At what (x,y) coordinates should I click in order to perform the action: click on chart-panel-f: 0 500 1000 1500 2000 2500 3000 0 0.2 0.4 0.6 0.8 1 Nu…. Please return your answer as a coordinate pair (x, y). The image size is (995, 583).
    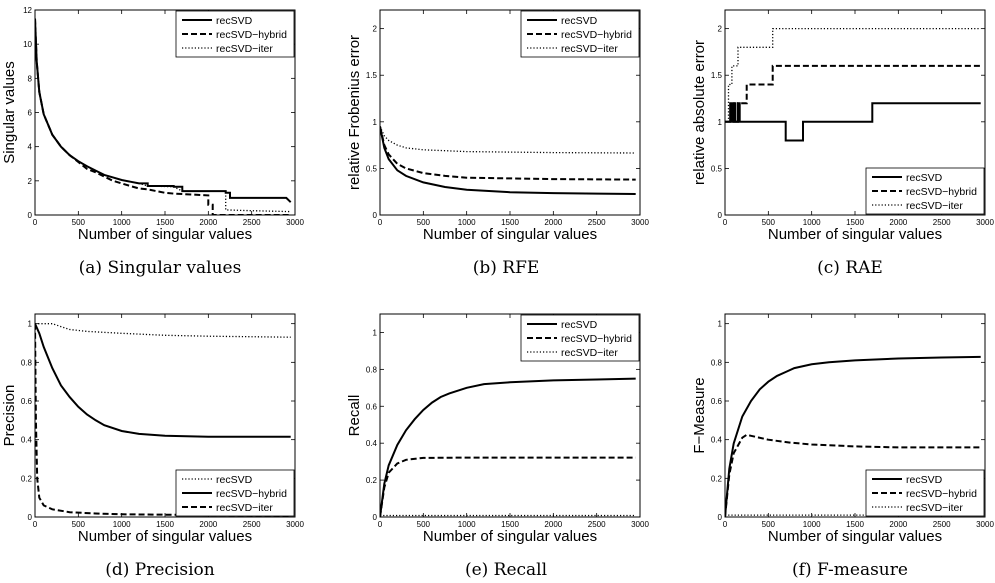
    Looking at the image, I should click on (842, 446).